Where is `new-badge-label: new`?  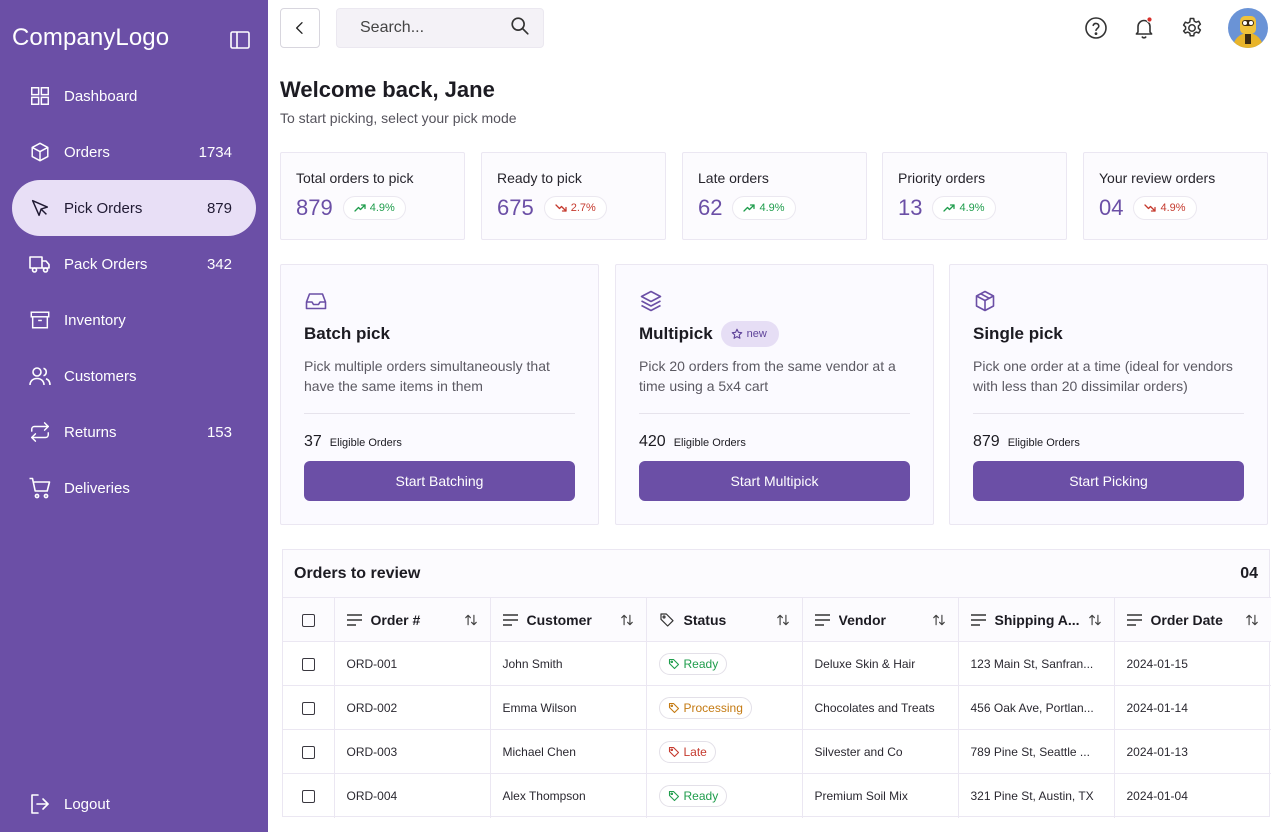 new-badge-label: new is located at coordinates (756, 334).